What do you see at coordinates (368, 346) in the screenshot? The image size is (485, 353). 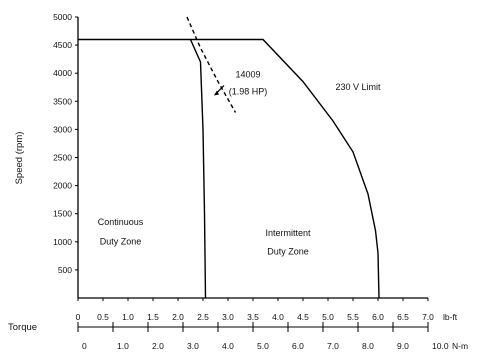 I see `x-tick-label-nm: 8.0` at bounding box center [368, 346].